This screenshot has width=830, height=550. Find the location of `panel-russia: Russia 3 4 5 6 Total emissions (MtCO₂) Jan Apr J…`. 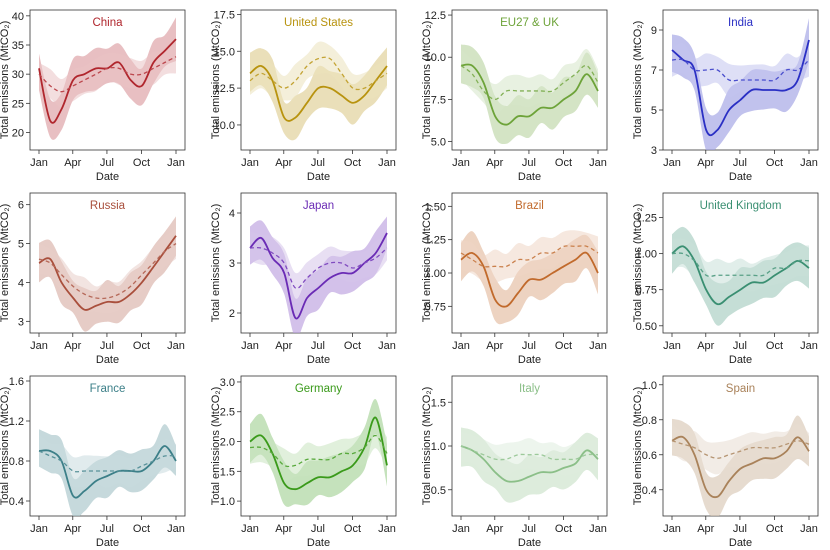

panel-russia: Russia 3 4 5 6 Total emissions (MtCO₂) Jan Apr J… is located at coordinates (93, 279).